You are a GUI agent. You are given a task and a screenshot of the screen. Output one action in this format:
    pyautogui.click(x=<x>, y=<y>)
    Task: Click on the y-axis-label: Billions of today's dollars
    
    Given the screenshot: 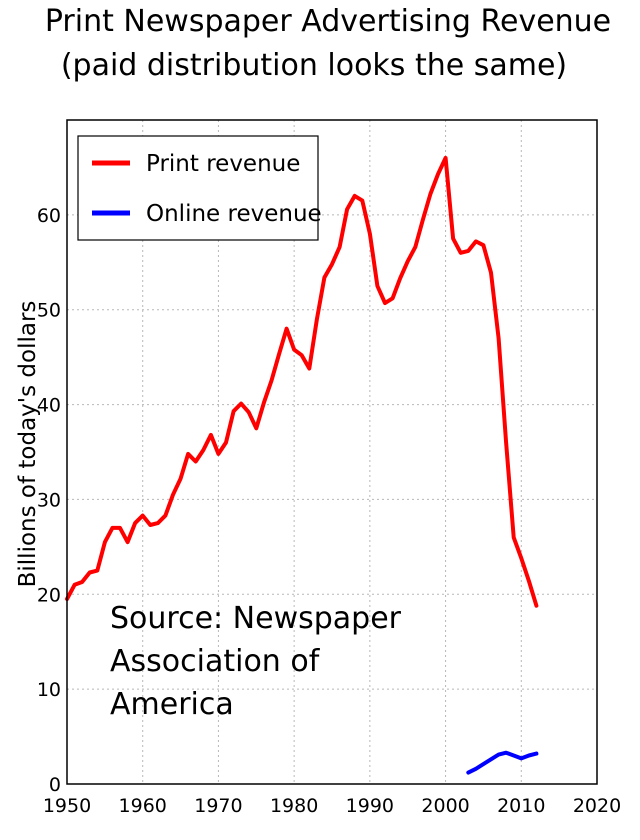 What is the action you would take?
    pyautogui.click(x=28, y=444)
    